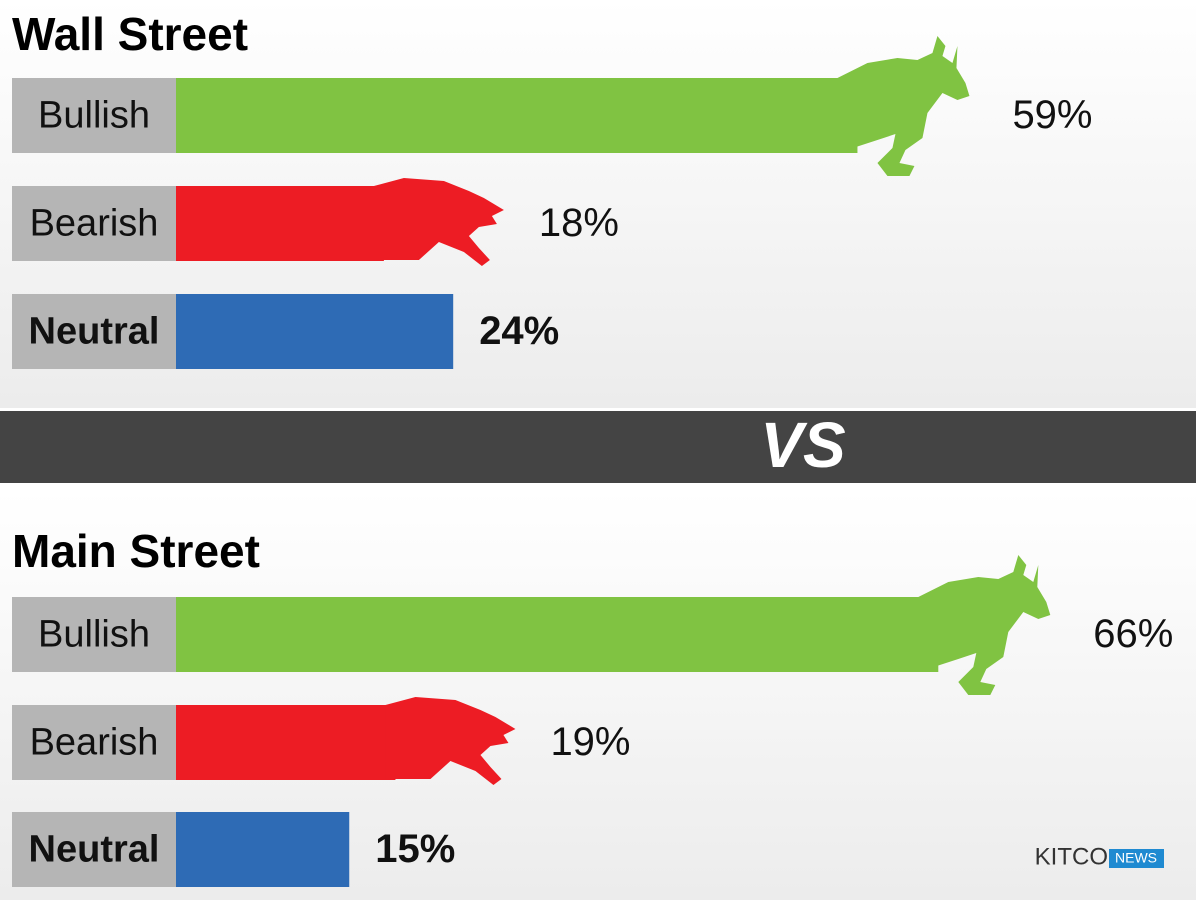 The image size is (1196, 900). What do you see at coordinates (1071, 856) in the screenshot?
I see `logo-brand: KITCO` at bounding box center [1071, 856].